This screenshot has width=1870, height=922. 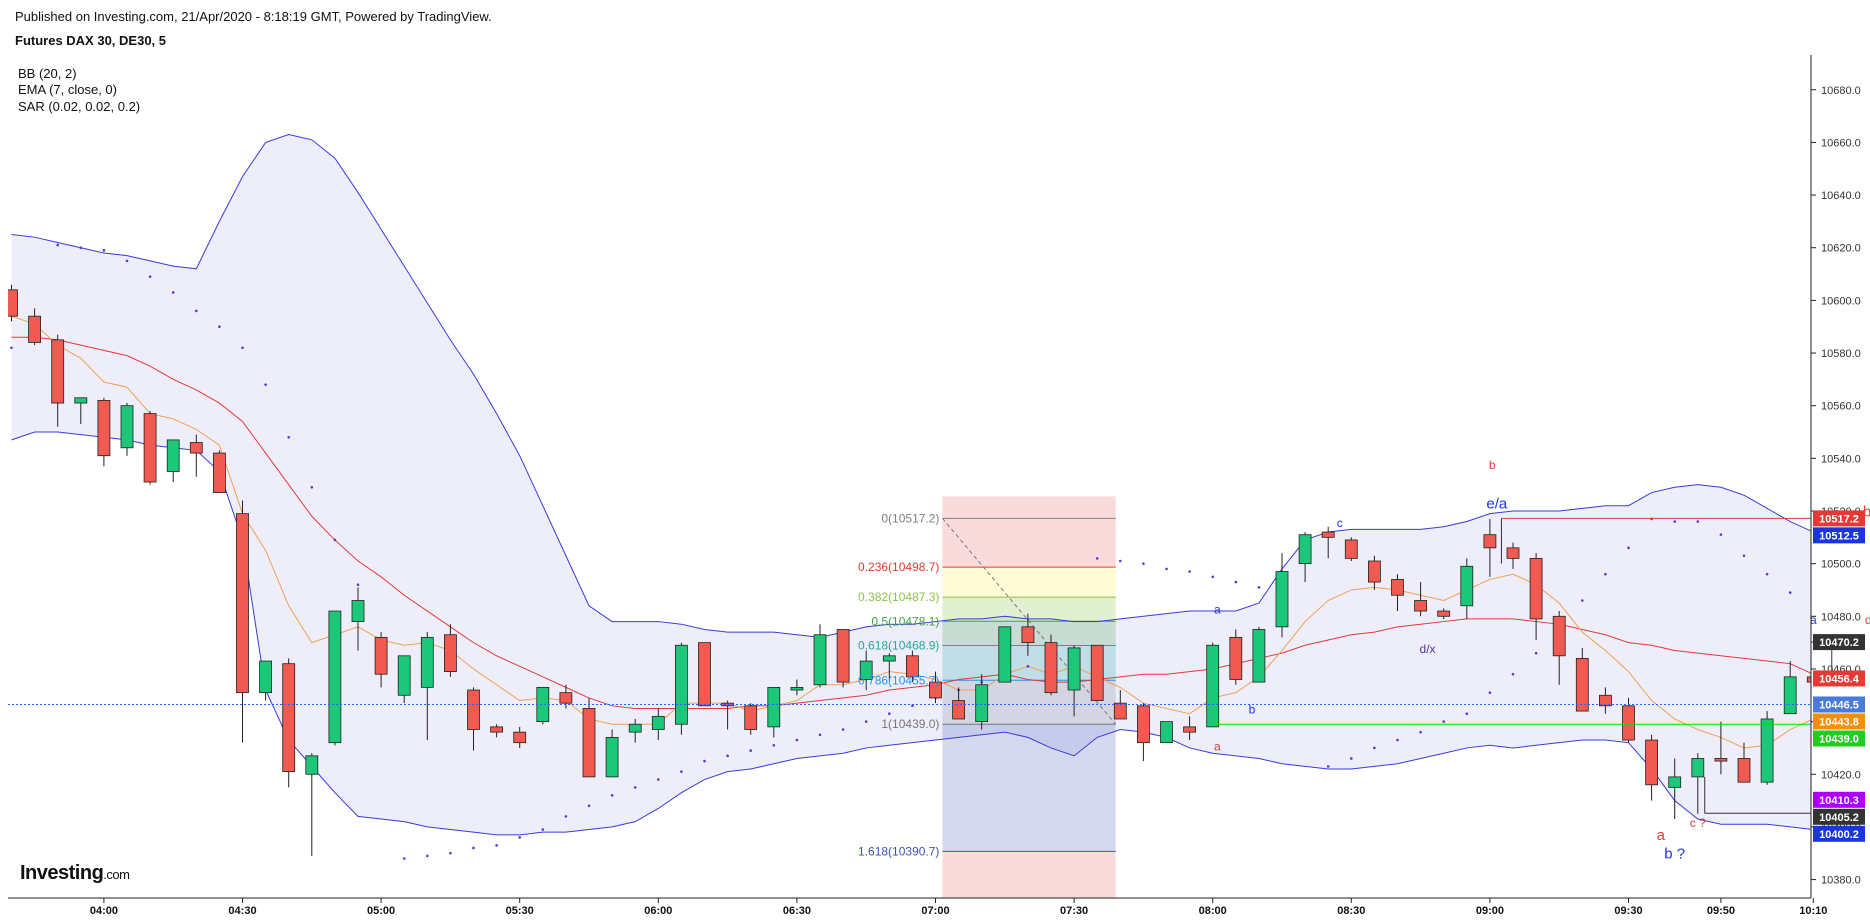 I want to click on wave-label: b, so click(x=1492, y=465).